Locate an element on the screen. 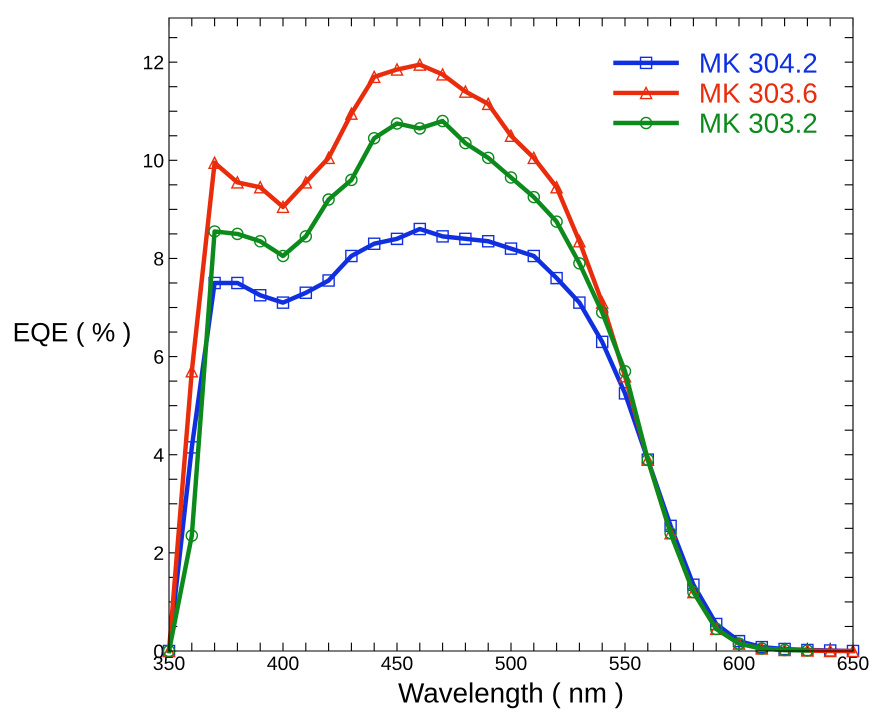 The height and width of the screenshot is (724, 872). x-tick-label: 450 is located at coordinates (396, 663).